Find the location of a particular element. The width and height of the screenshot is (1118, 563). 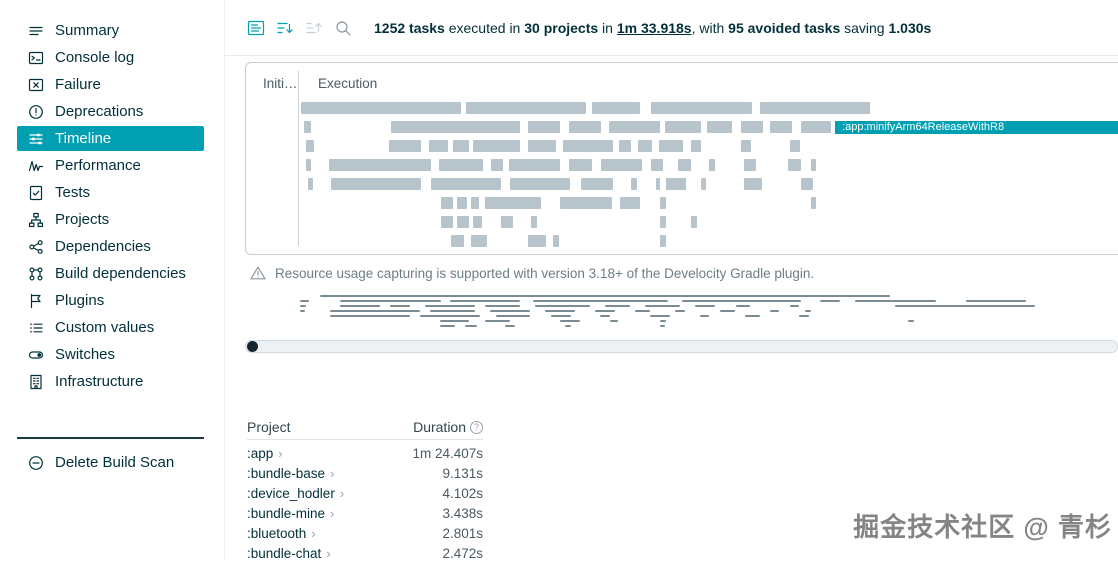

timeline-scrollbar is located at coordinates (681, 346).